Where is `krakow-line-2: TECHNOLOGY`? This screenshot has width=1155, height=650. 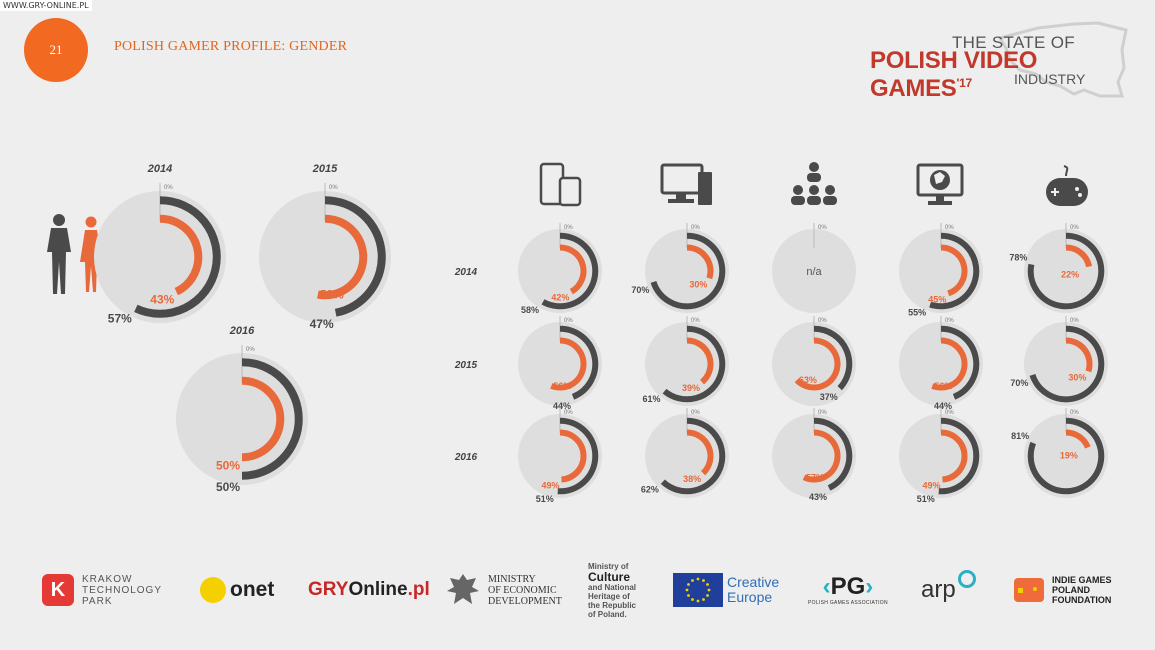 krakow-line-2: TECHNOLOGY is located at coordinates (122, 590).